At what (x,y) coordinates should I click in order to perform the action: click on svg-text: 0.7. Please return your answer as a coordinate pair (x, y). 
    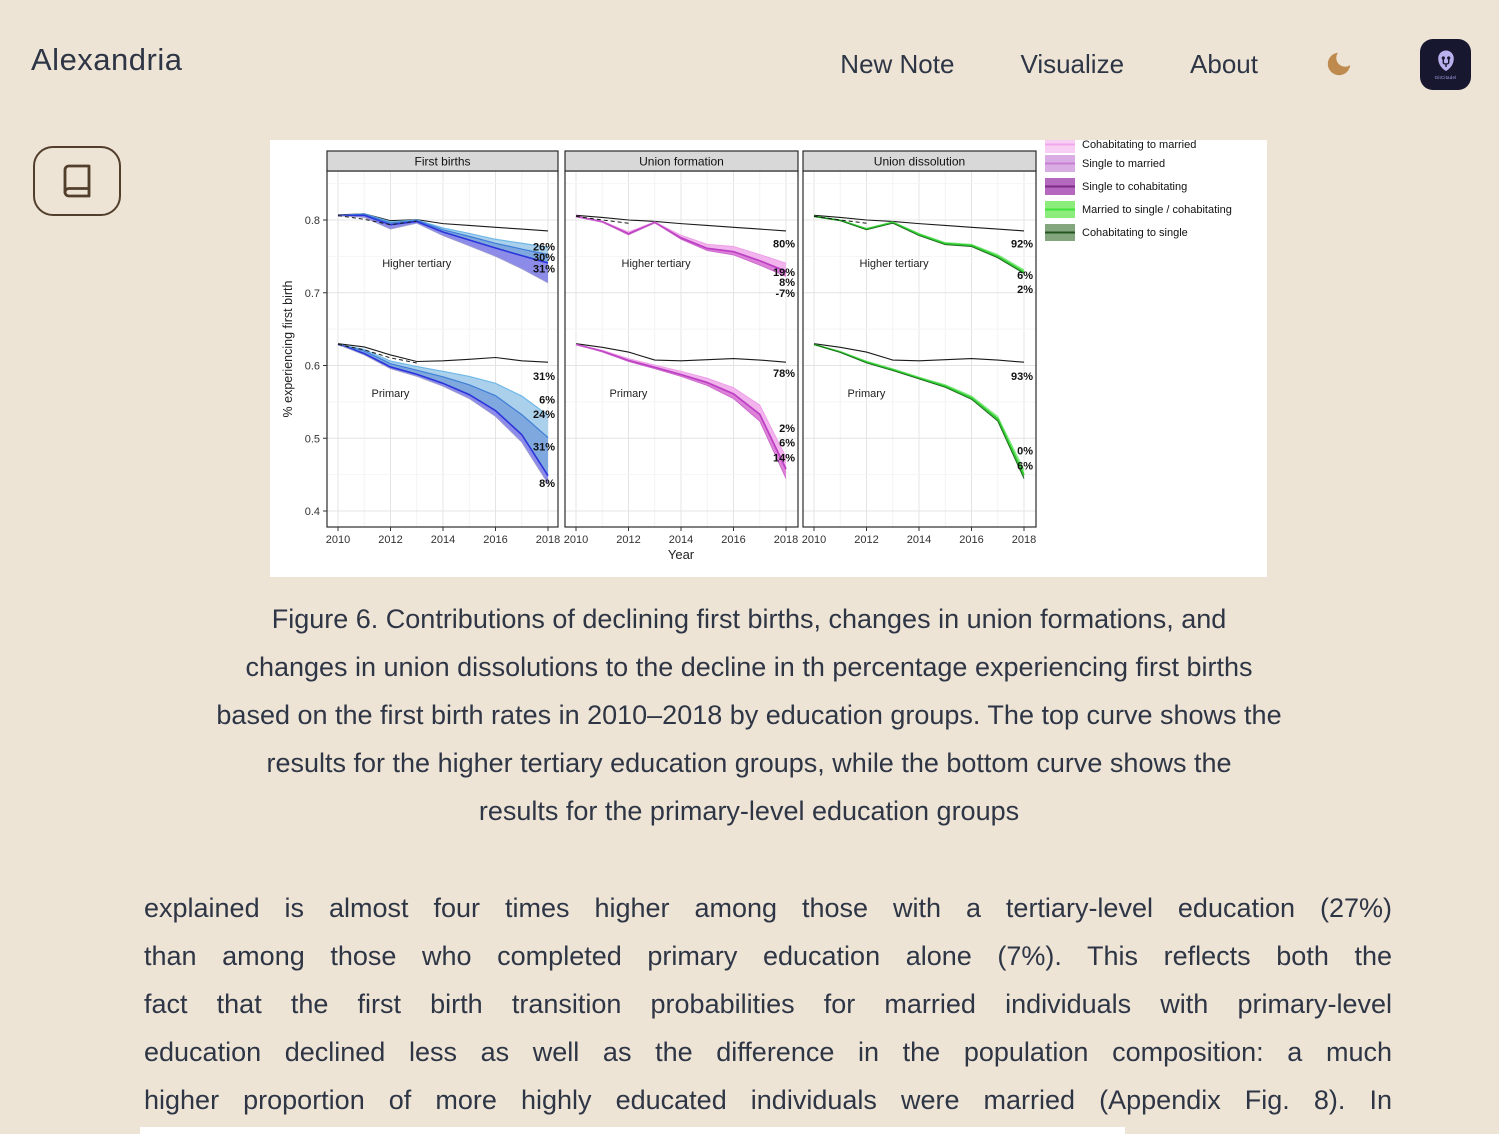
    Looking at the image, I should click on (312, 294).